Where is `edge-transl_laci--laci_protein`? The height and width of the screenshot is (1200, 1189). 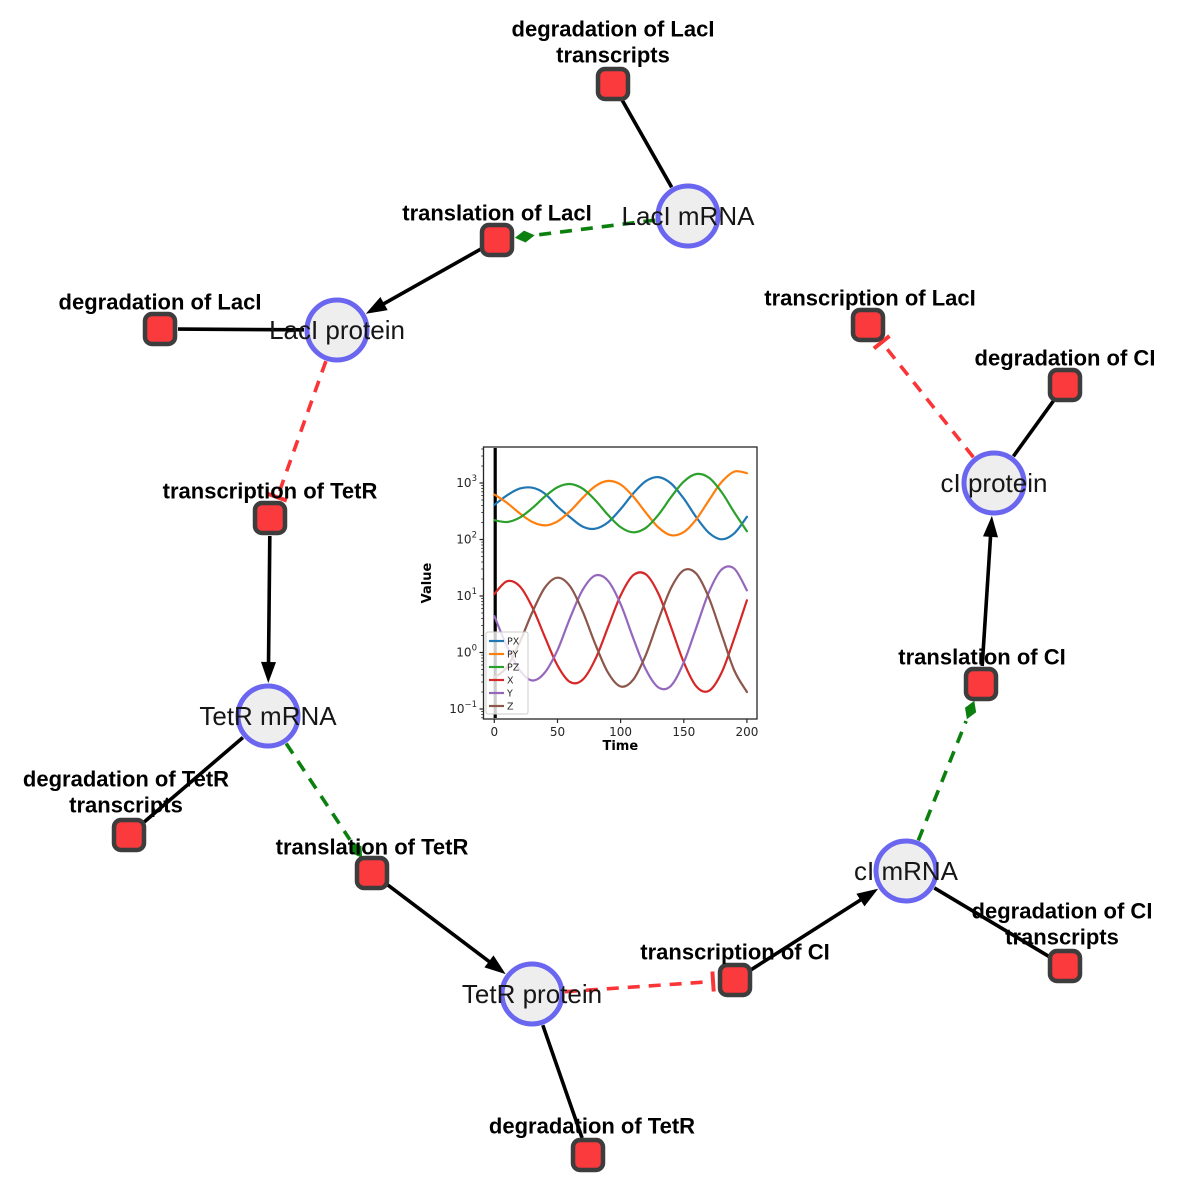
edge-transl_laci--laci_protein is located at coordinates (424, 280).